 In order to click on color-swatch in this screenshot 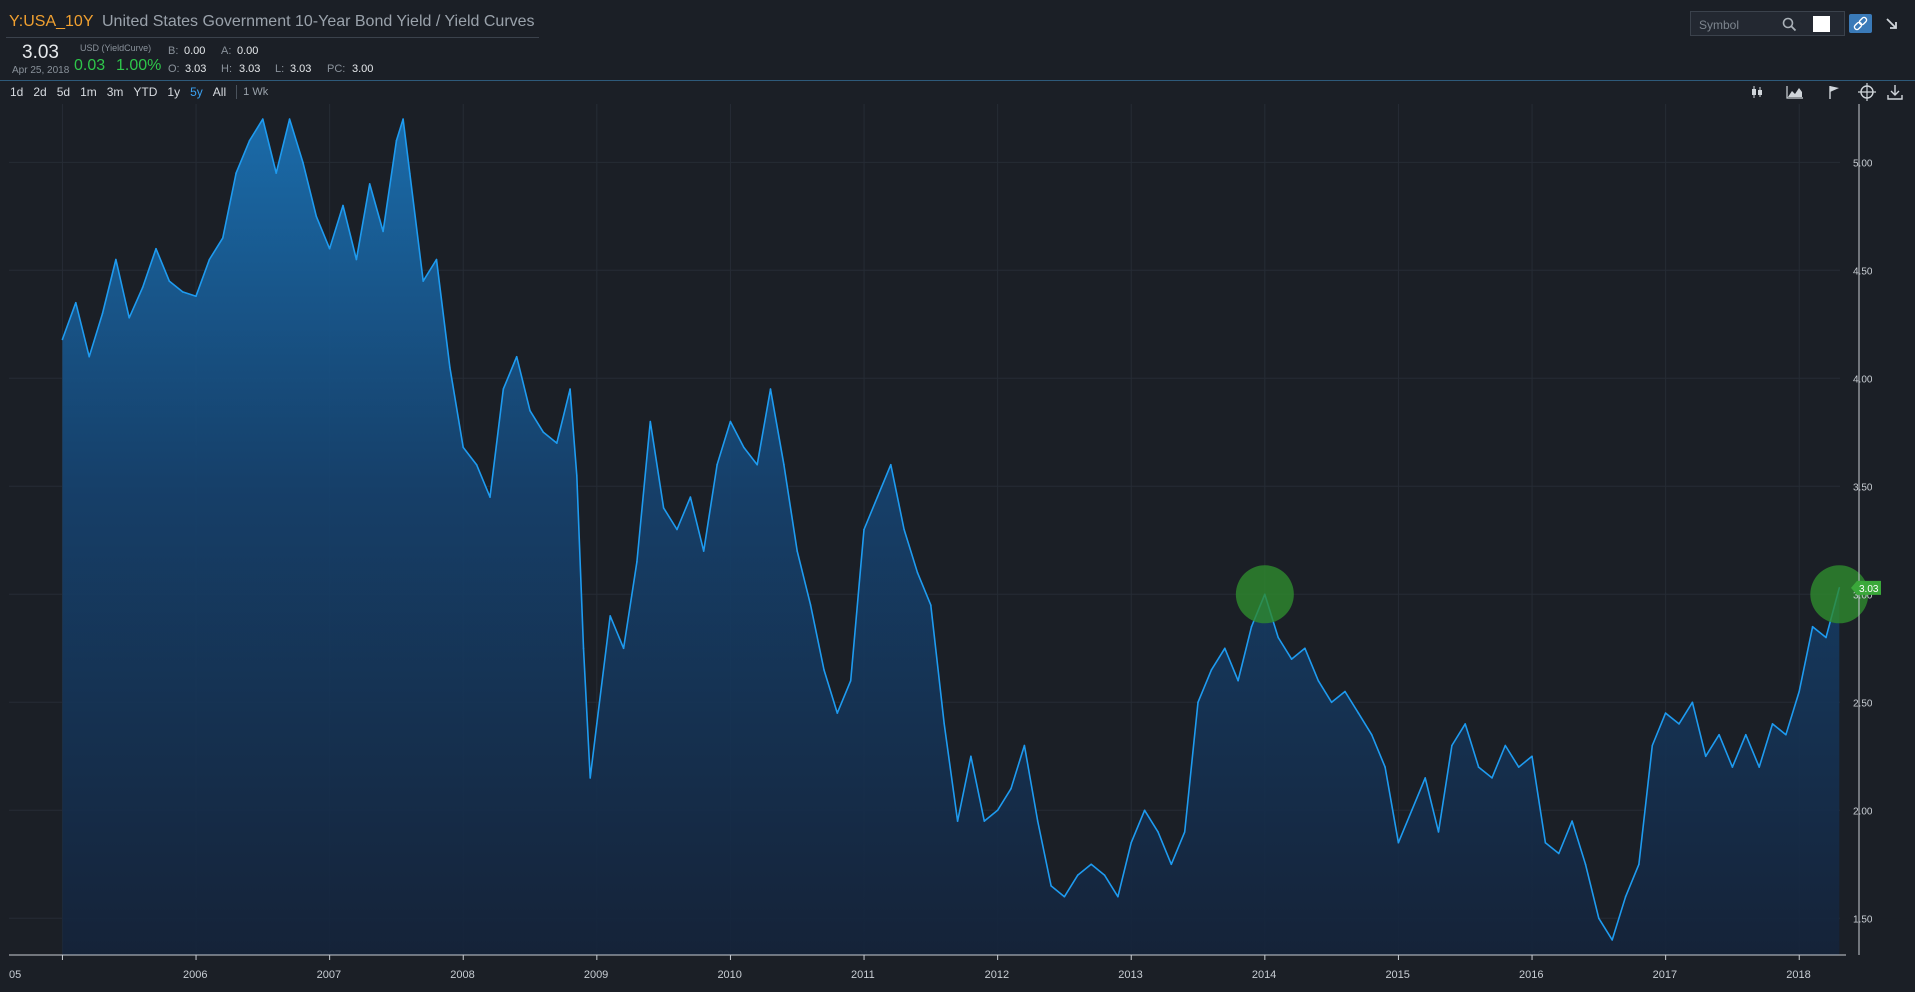, I will do `click(1821, 24)`.